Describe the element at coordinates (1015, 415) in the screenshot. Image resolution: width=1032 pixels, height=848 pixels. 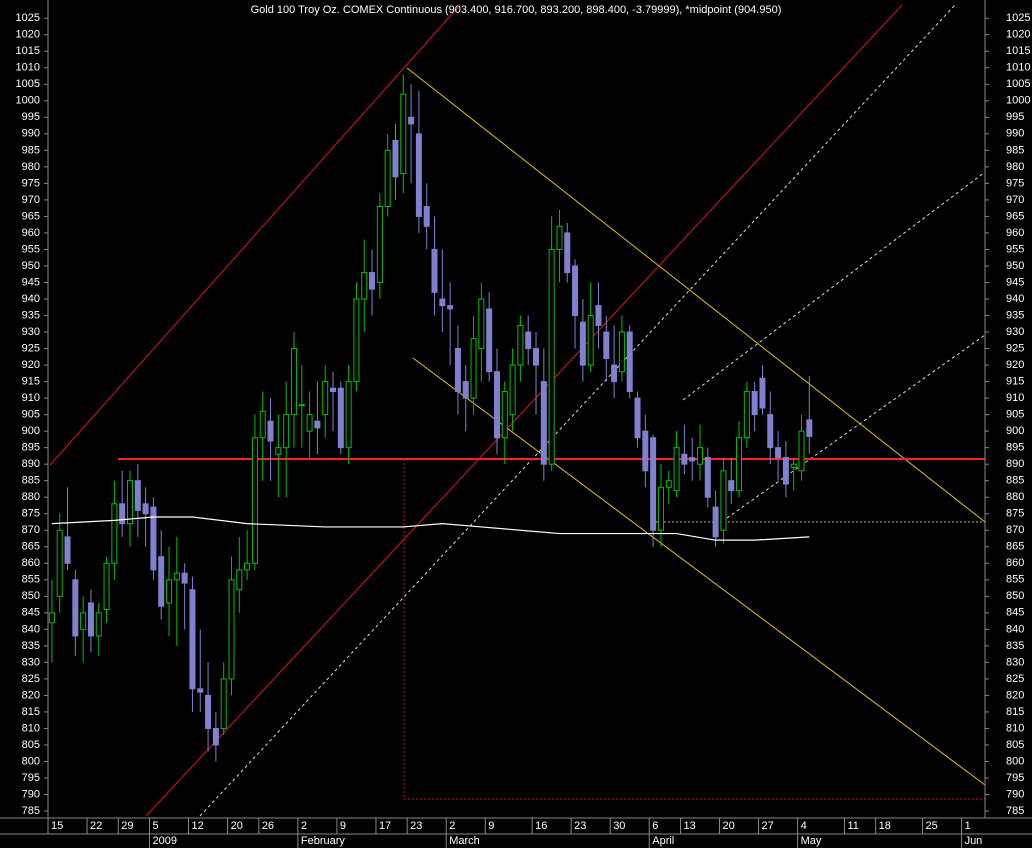
I see `y-tick-label: 905` at that location.